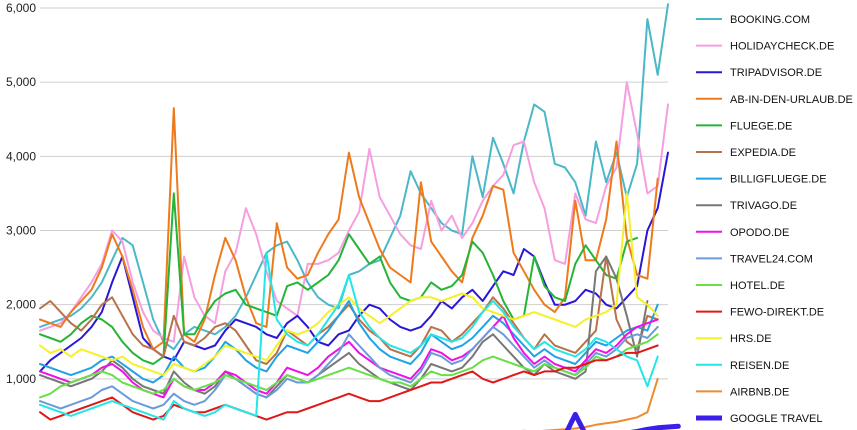 The width and height of the screenshot is (857, 430). I want to click on legend-label-hotel-de: HOTEL.DE, so click(757, 286).